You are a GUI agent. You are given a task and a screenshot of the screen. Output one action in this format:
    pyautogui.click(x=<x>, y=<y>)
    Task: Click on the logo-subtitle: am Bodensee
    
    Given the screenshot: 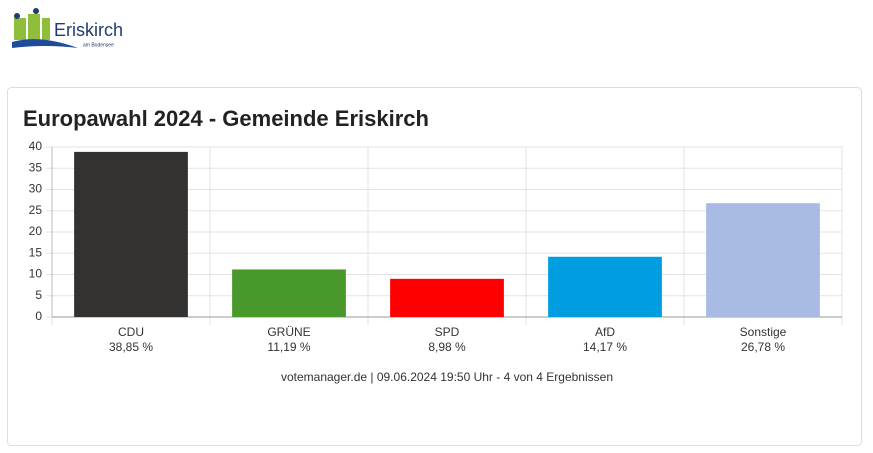 What is the action you would take?
    pyautogui.click(x=98, y=45)
    